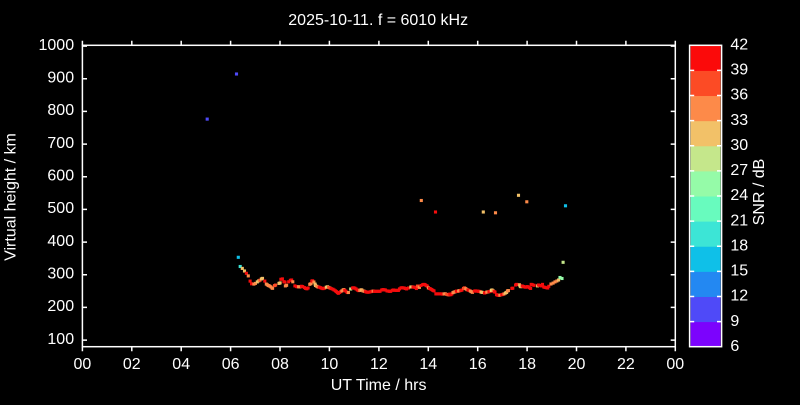 Image resolution: width=800 pixels, height=405 pixels. What do you see at coordinates (280, 364) in the screenshot?
I see `svg-text: 08` at bounding box center [280, 364].